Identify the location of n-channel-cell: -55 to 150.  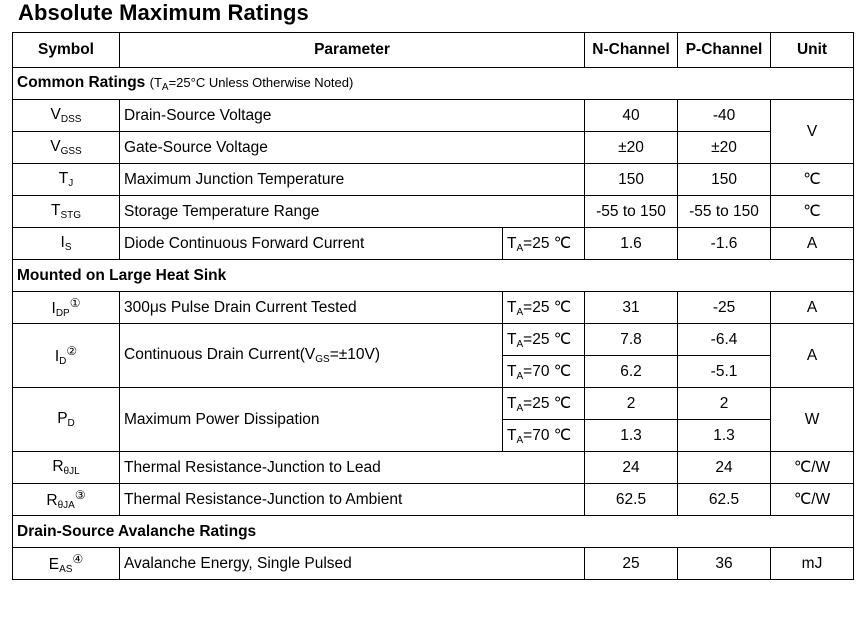
(631, 211).